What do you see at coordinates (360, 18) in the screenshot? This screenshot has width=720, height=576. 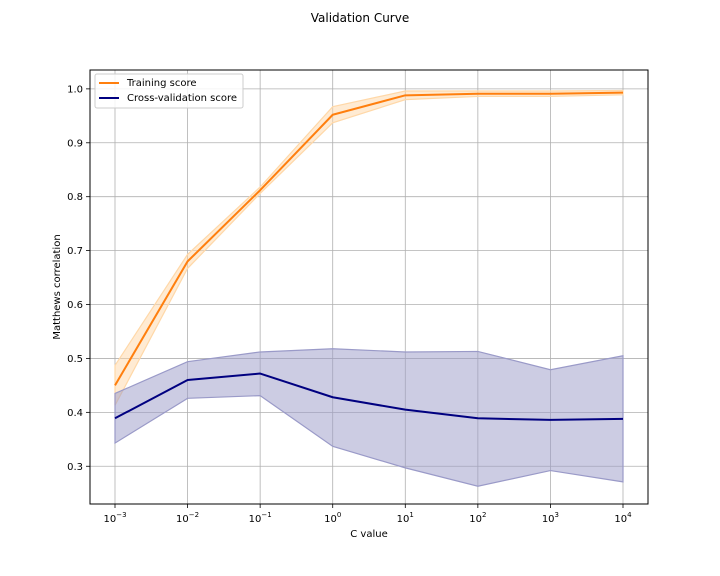 I see `chart-title: Validation Curve` at bounding box center [360, 18].